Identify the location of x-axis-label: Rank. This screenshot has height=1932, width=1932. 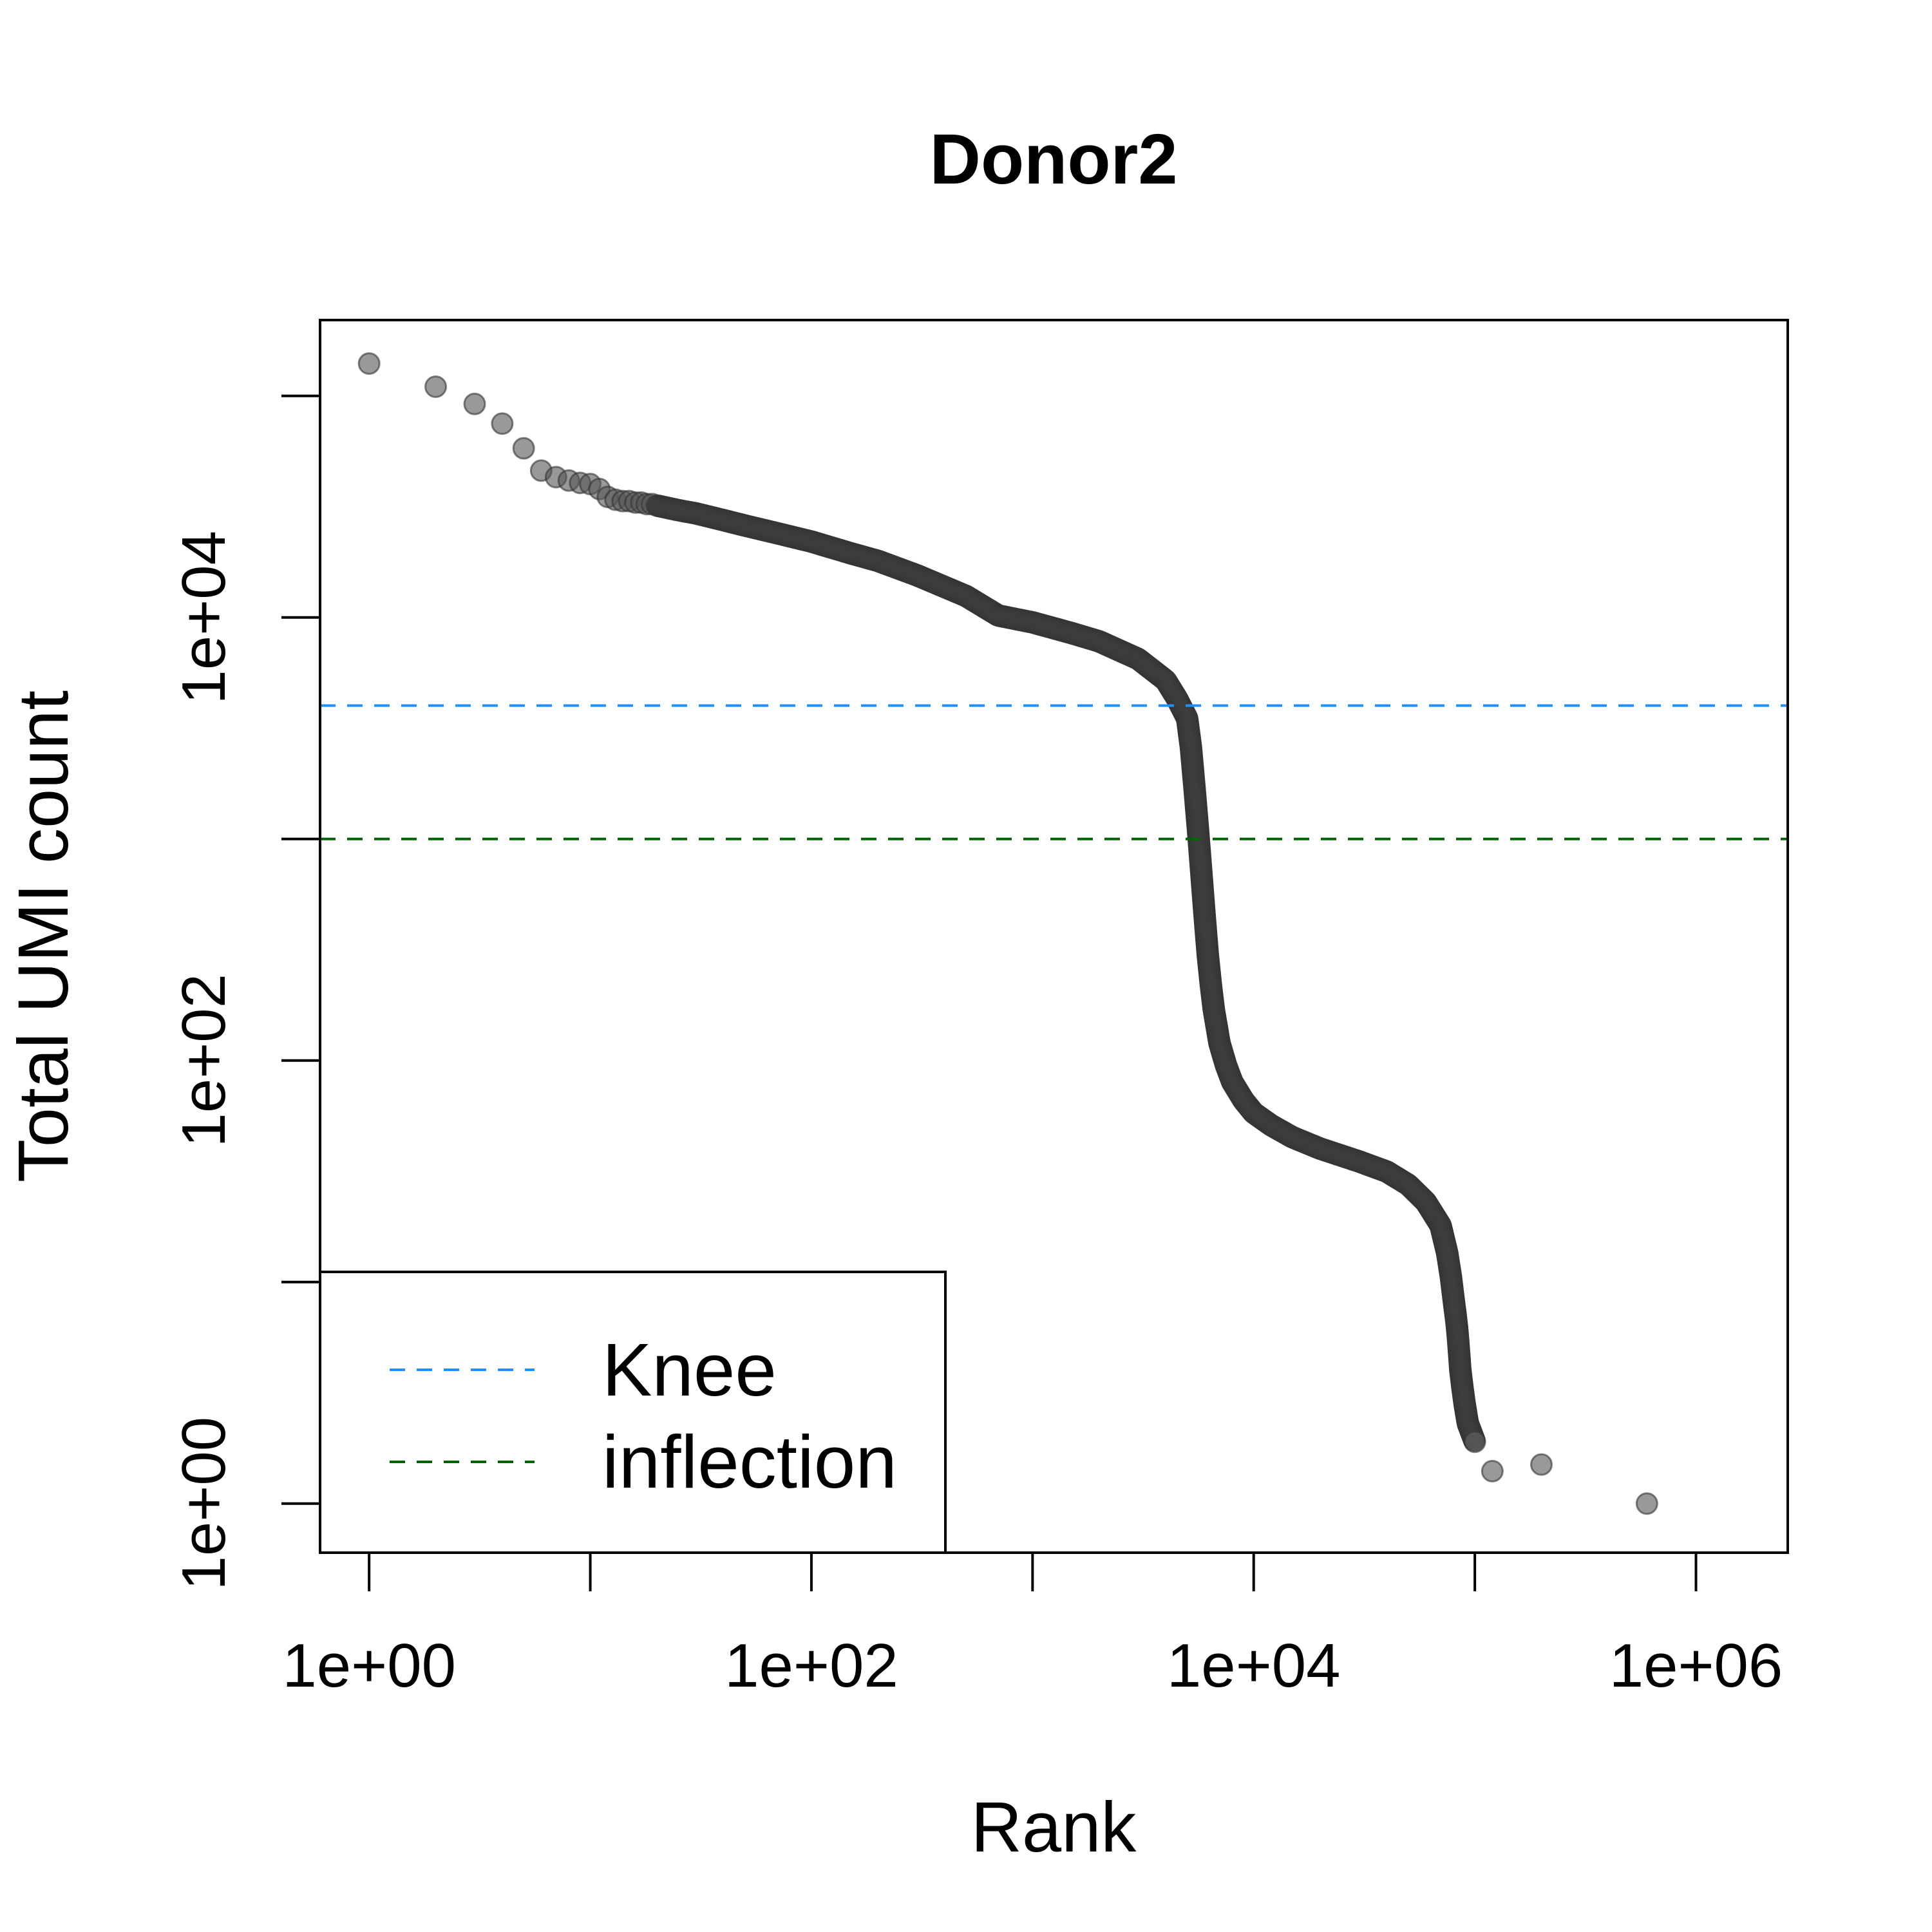
(1054, 1828).